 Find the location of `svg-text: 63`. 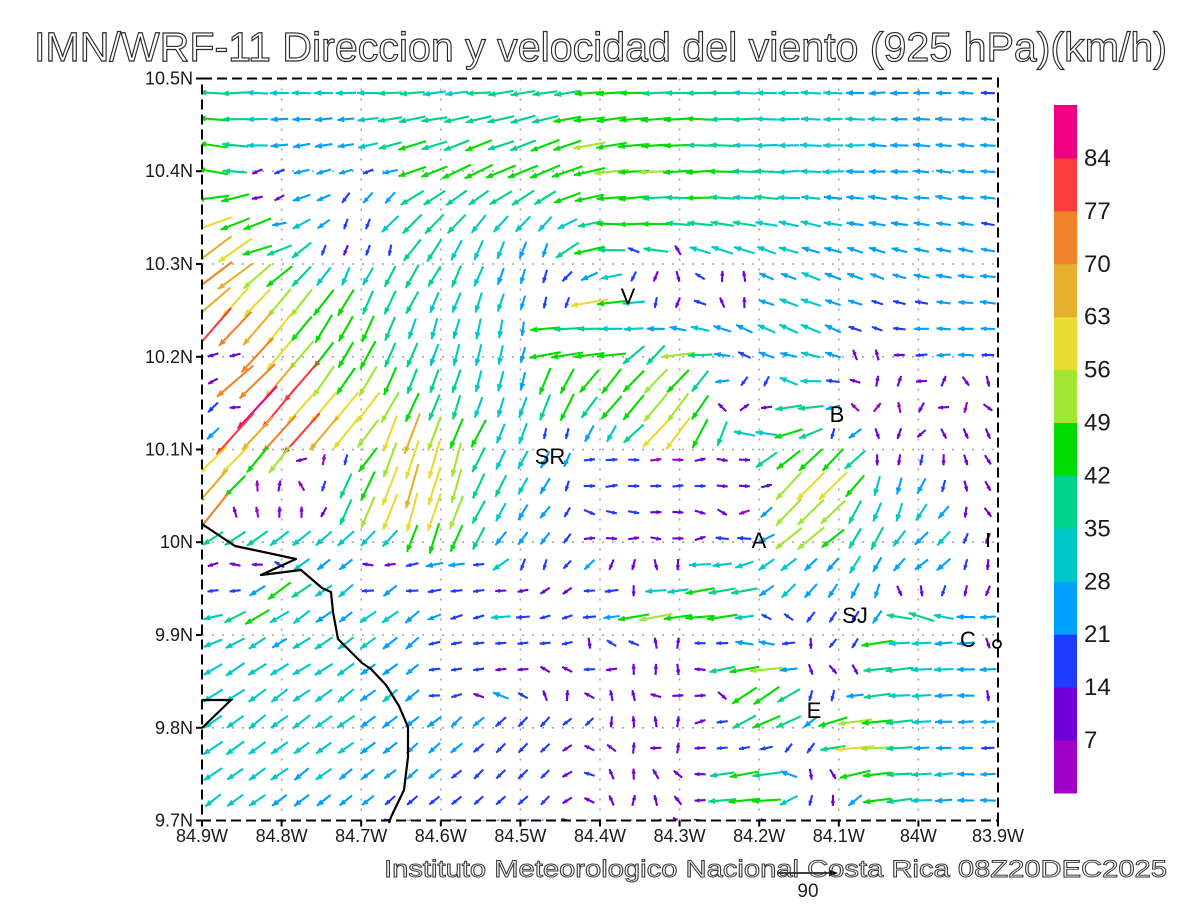

svg-text: 63 is located at coordinates (1097, 317).